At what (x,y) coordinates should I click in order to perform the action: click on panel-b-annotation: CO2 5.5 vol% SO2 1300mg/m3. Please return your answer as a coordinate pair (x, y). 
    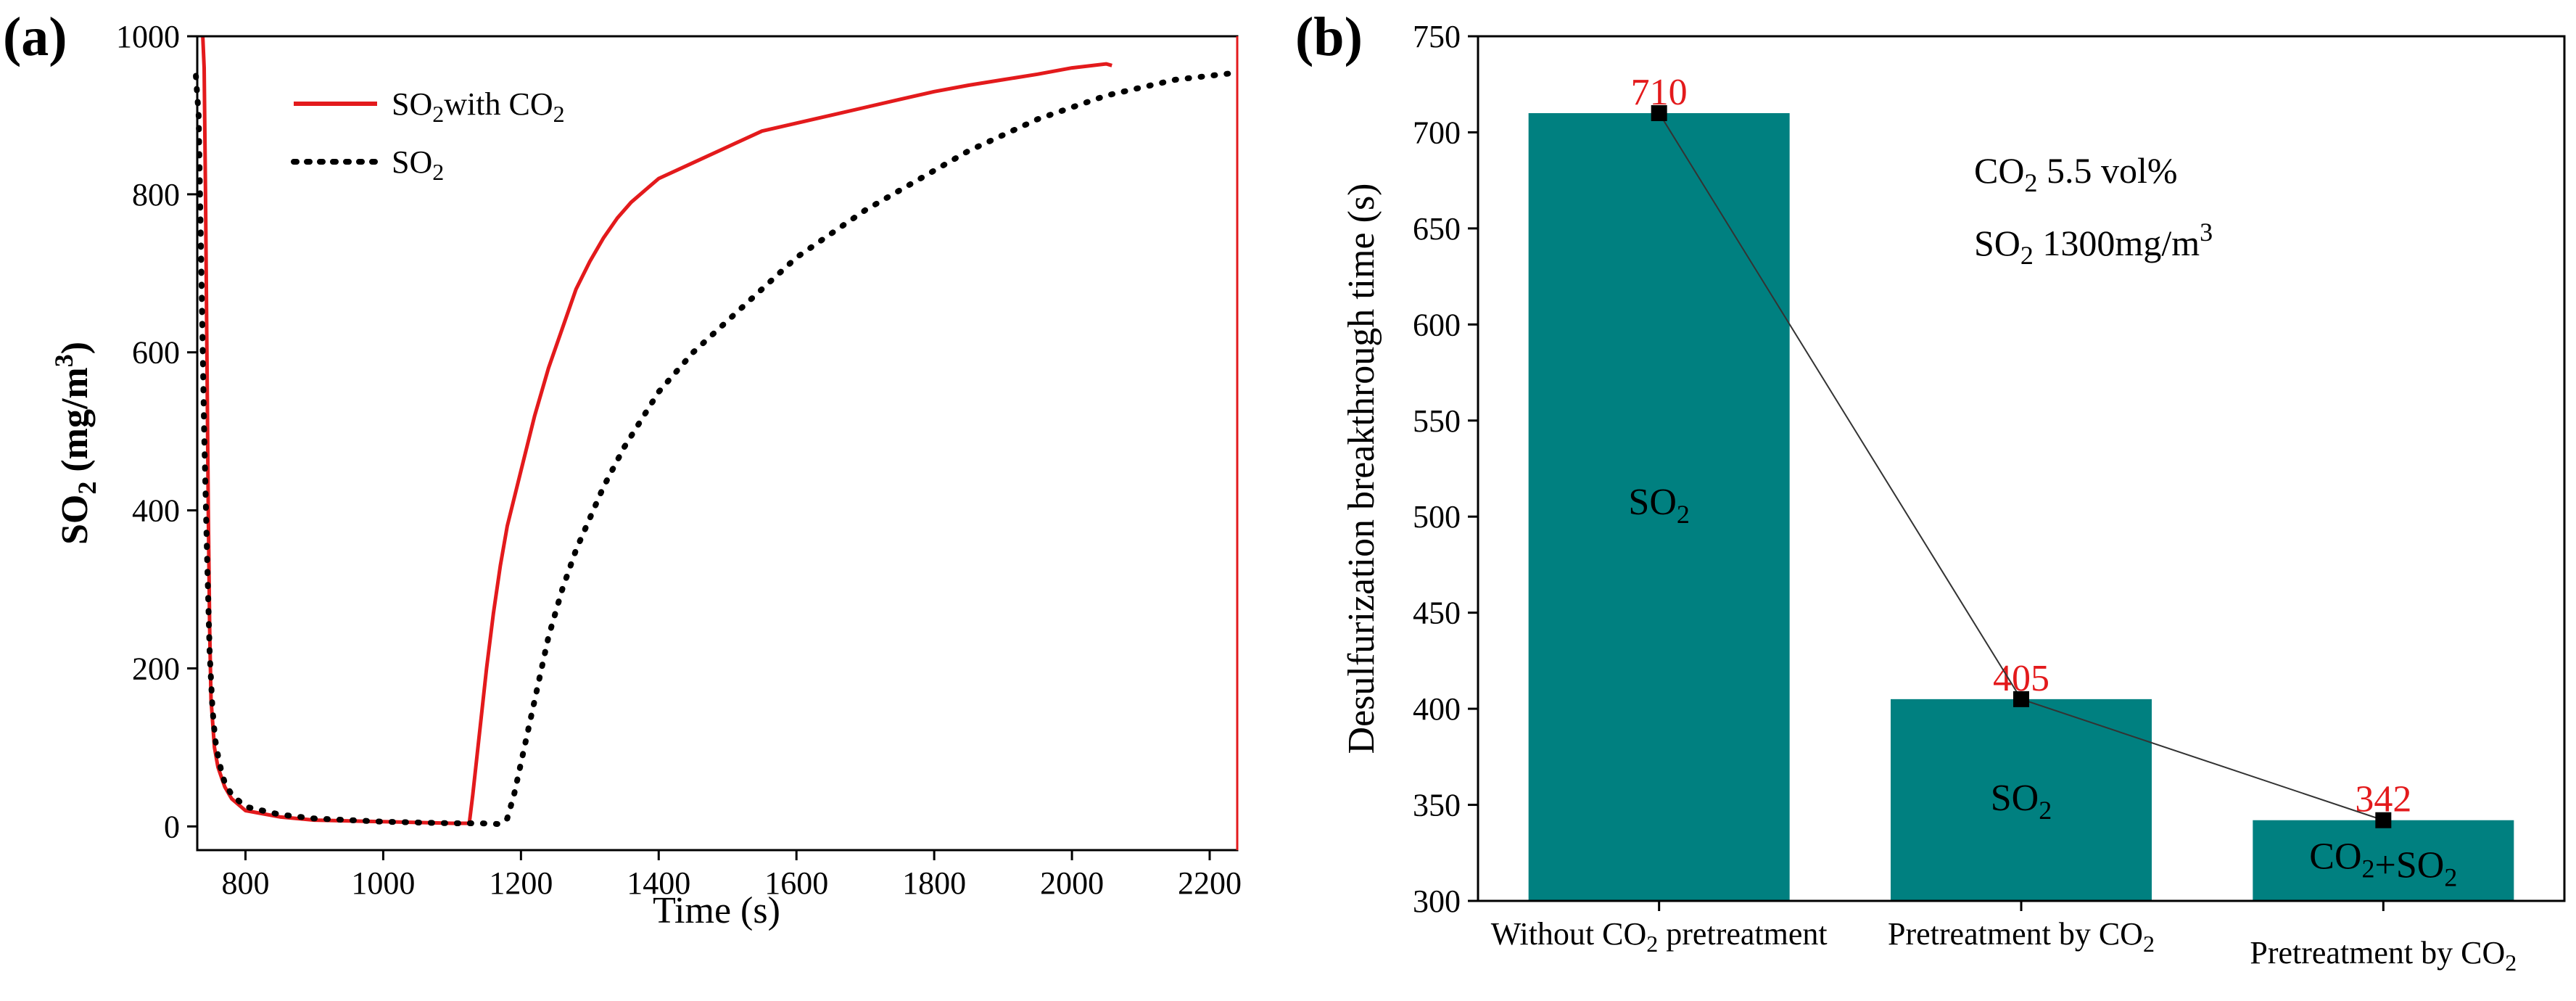
    Looking at the image, I should click on (2093, 210).